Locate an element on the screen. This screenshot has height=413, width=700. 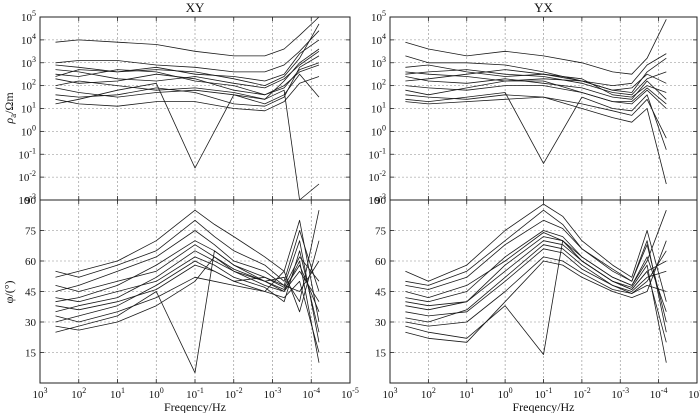
y-tick-label: 103 is located at coordinates (28, 62).